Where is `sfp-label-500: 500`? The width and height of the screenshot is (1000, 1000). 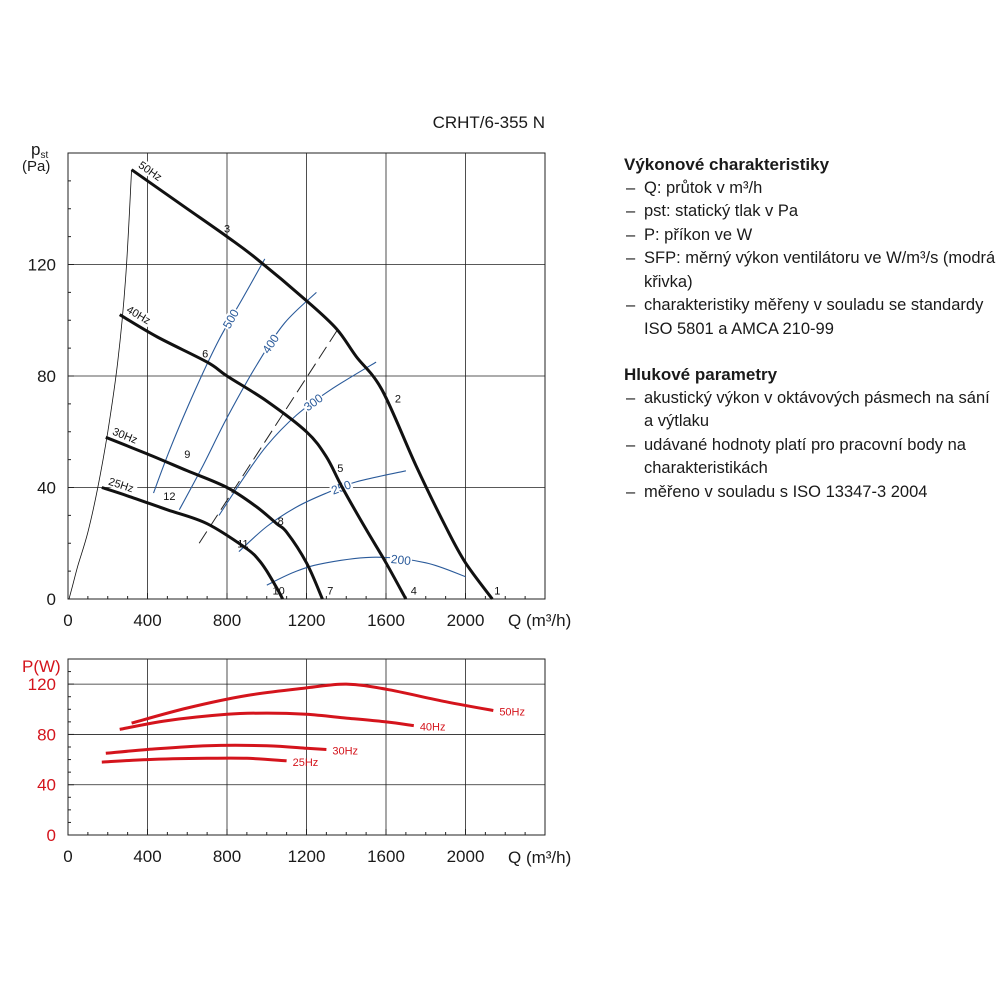 sfp-label-500: 500 is located at coordinates (231, 318).